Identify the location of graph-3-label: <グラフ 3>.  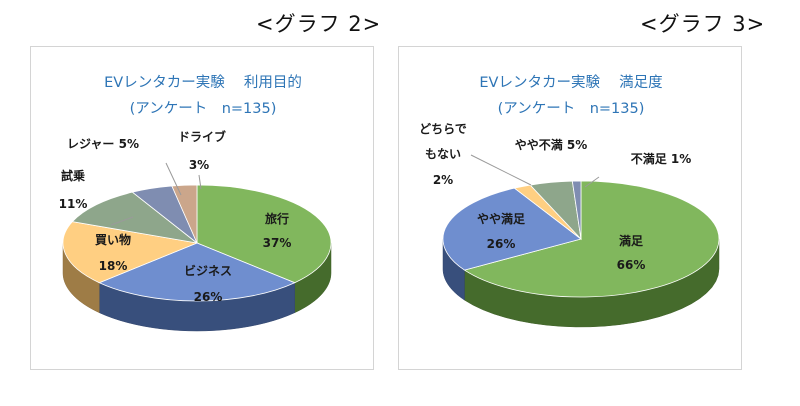
(703, 24).